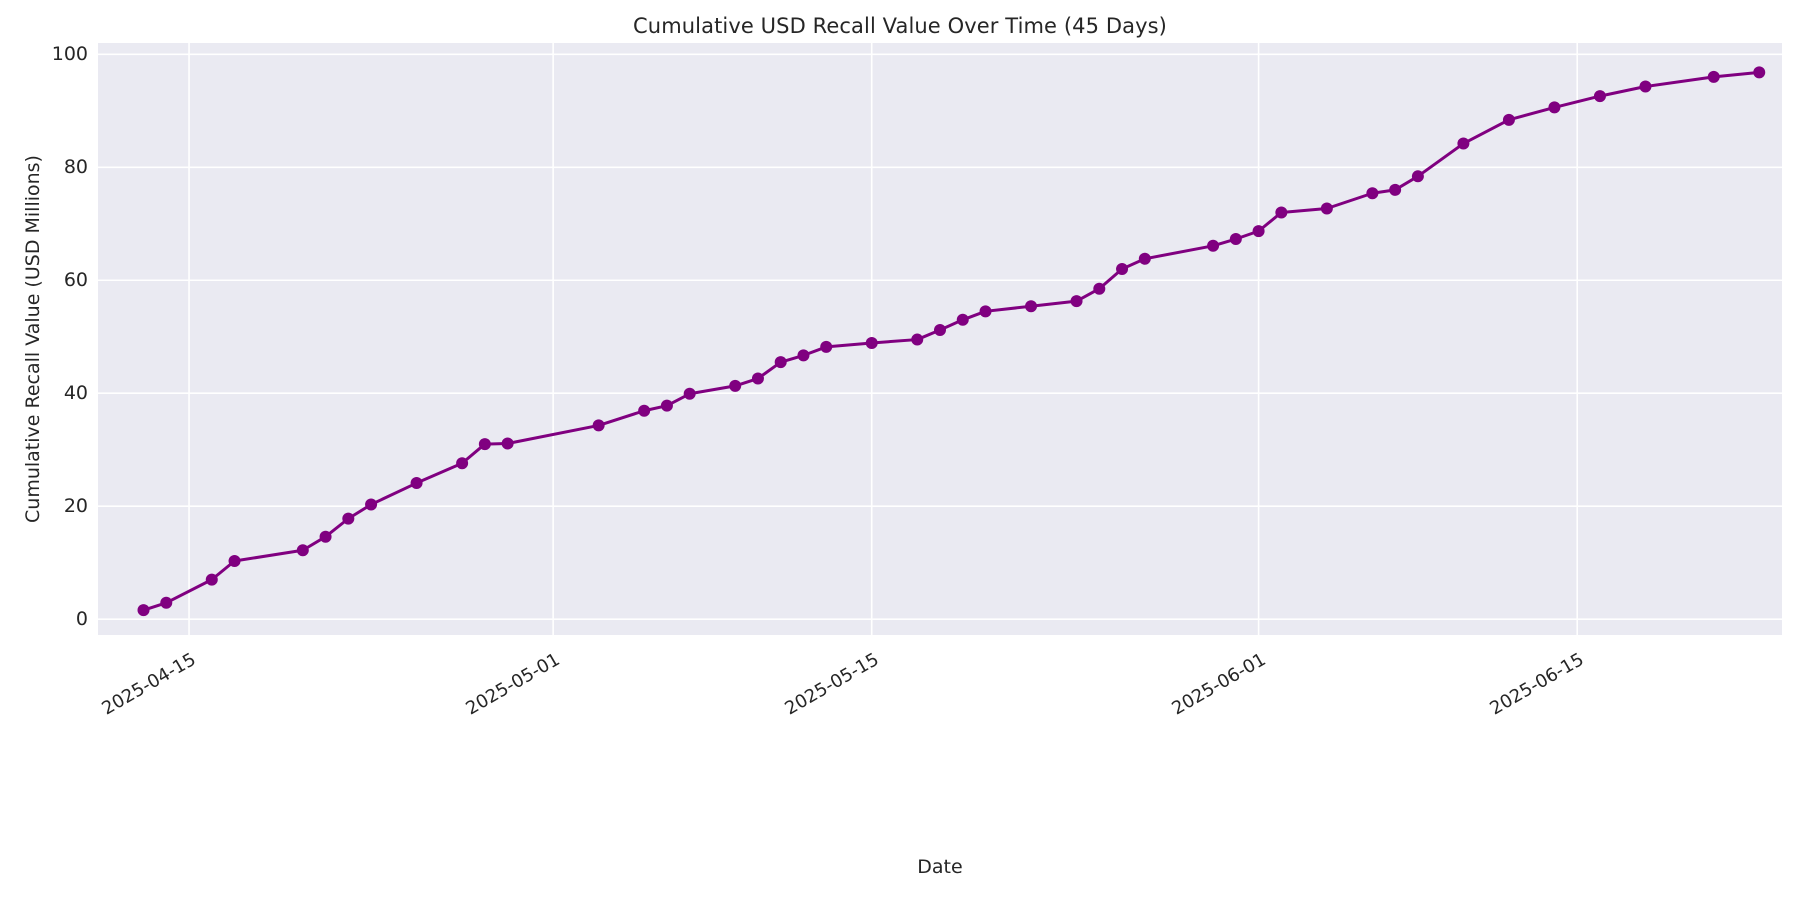  Describe the element at coordinates (75, 393) in the screenshot. I see `y-tick-label: 40` at that location.